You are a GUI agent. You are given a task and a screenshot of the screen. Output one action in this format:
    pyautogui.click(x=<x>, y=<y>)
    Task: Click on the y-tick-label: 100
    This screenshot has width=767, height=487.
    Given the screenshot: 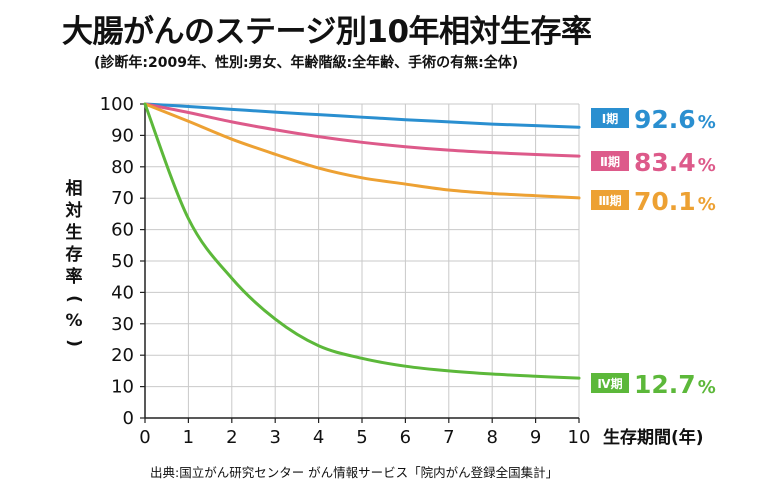 What is the action you would take?
    pyautogui.click(x=117, y=104)
    